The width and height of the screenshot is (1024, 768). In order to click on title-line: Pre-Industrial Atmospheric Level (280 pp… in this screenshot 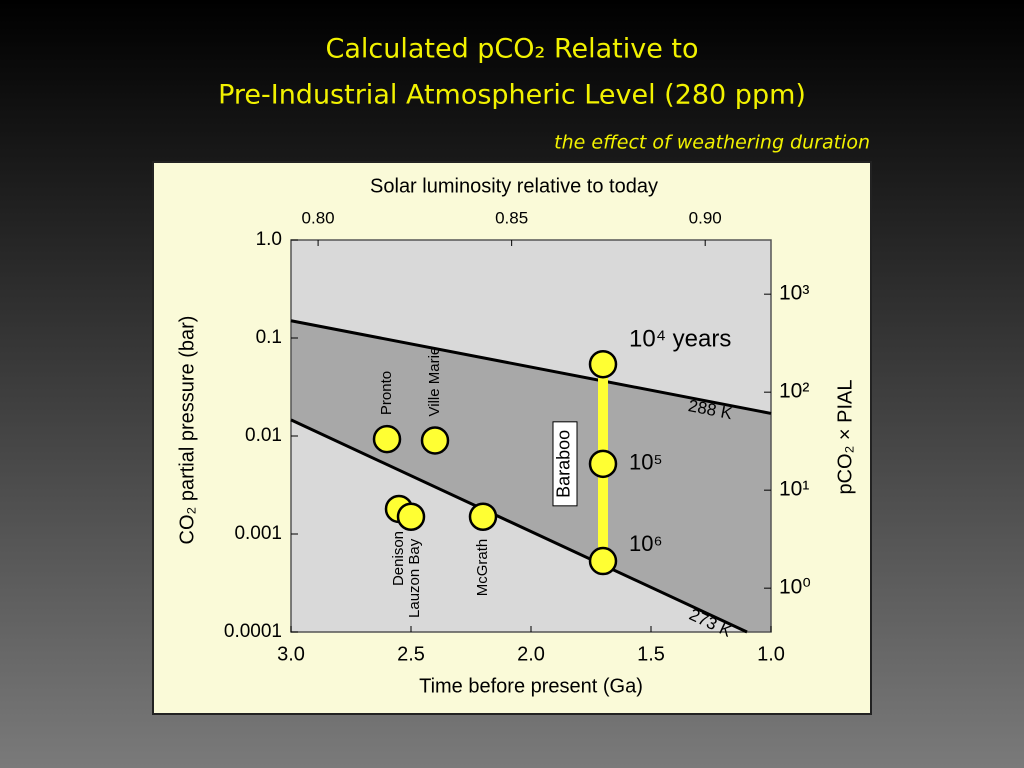, I will do `click(512, 95)`.